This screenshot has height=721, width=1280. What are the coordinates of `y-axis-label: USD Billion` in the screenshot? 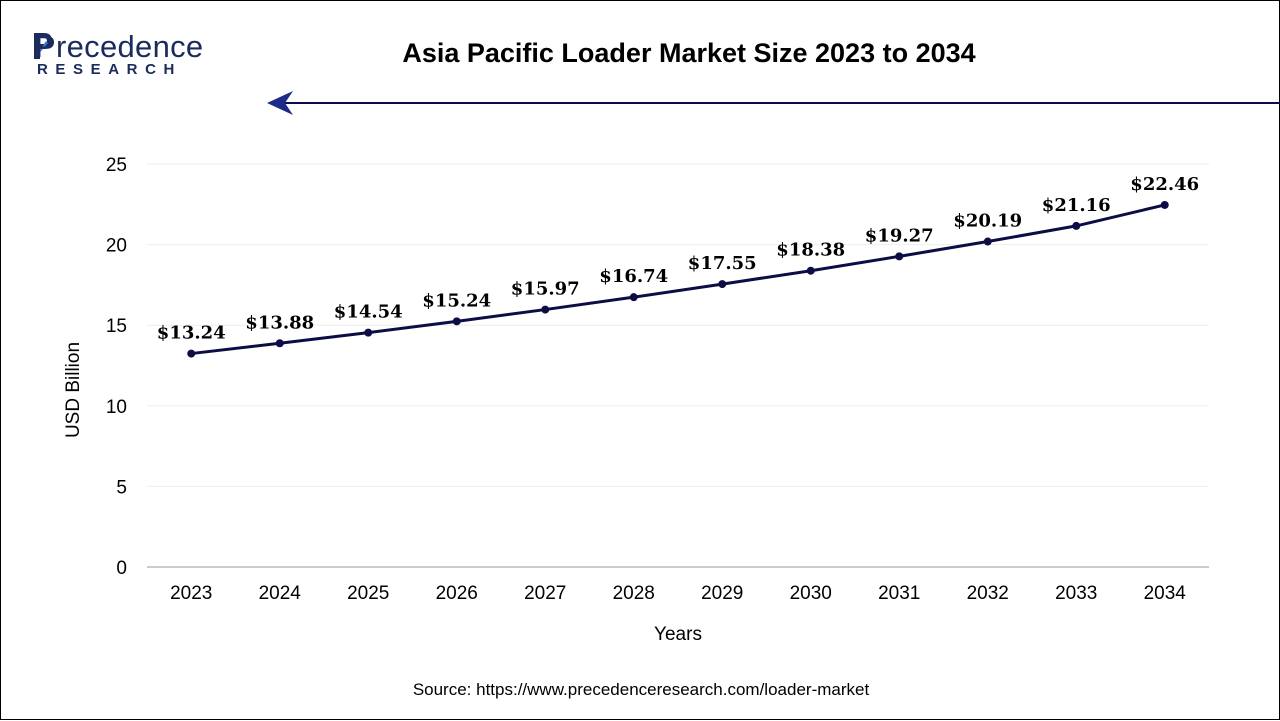 It's located at (73, 390).